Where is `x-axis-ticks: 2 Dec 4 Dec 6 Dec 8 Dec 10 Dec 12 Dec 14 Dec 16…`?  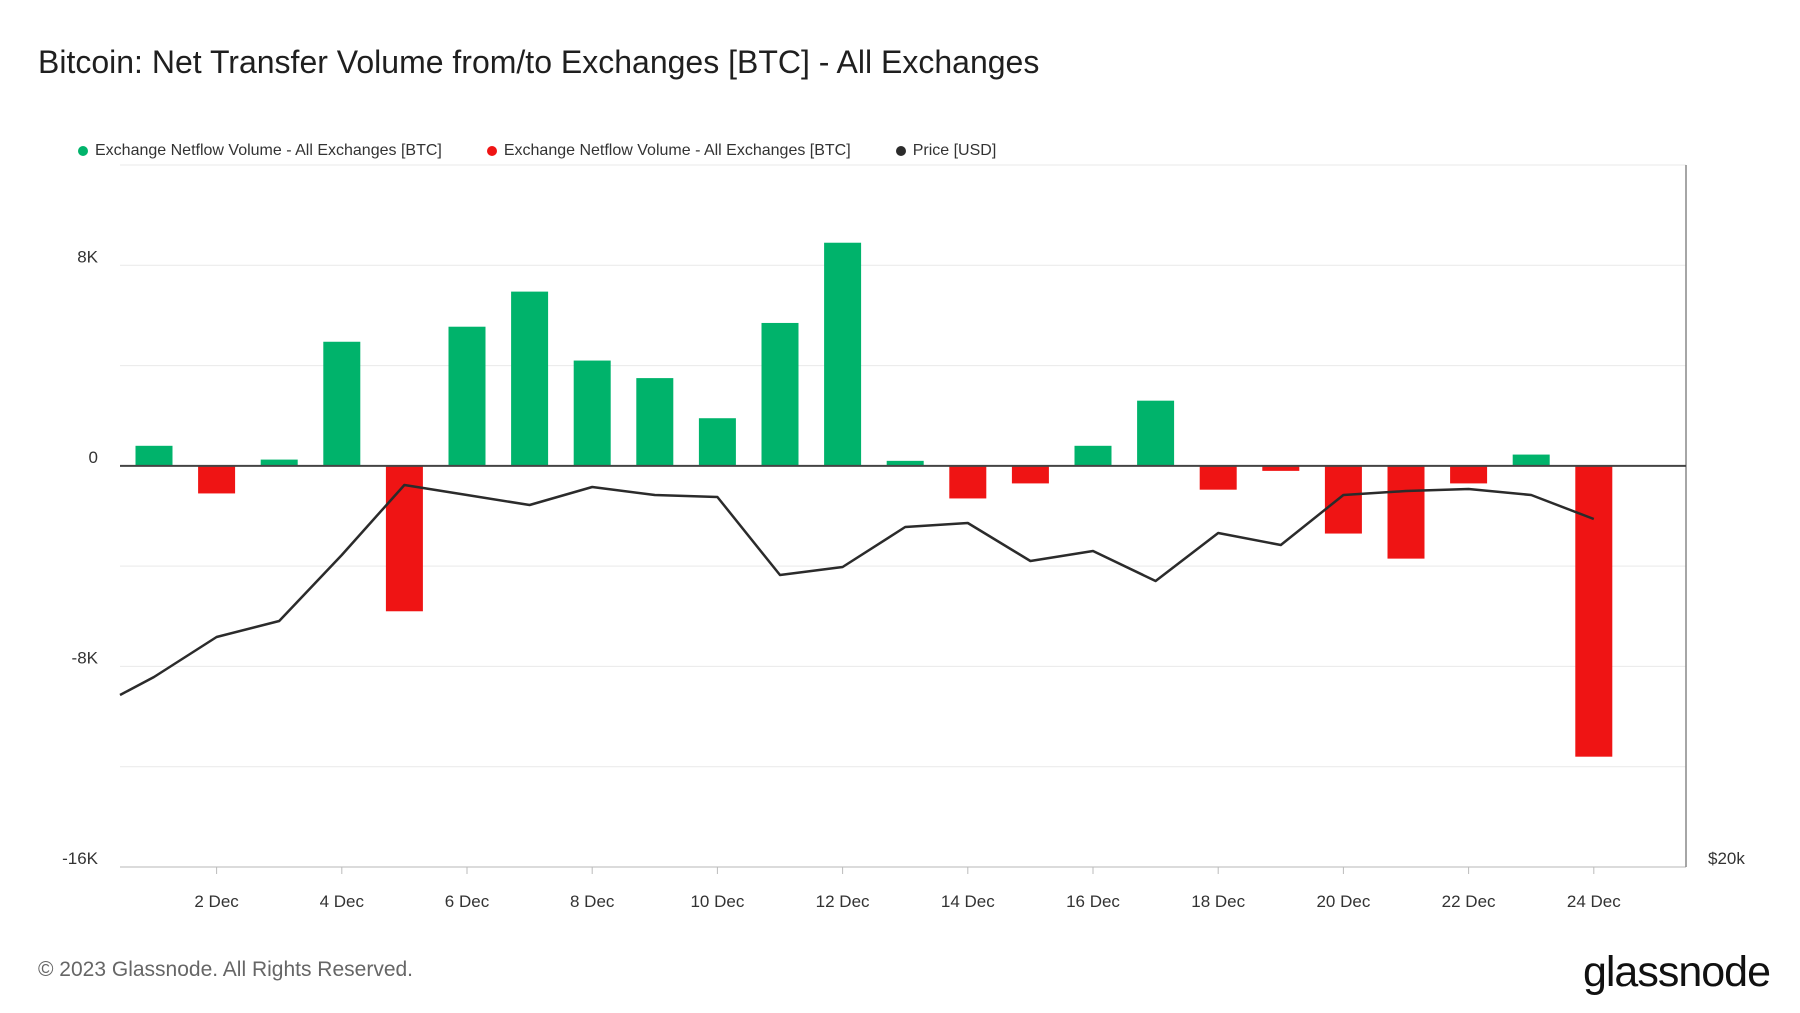 x-axis-ticks: 2 Dec 4 Dec 6 Dec 8 Dec 10 Dec 12 Dec 14 Dec 16… is located at coordinates (907, 889).